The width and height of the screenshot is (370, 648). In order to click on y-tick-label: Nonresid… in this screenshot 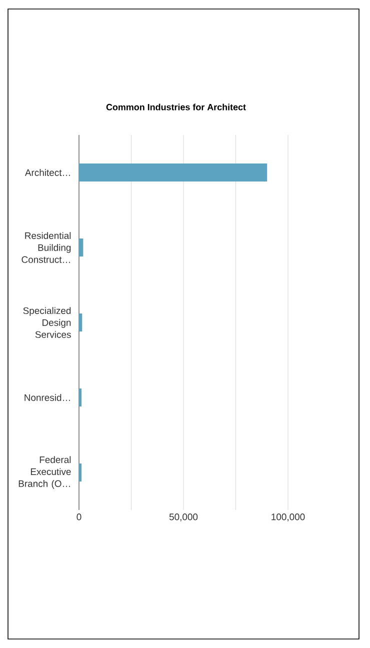, I will do `click(47, 397)`.